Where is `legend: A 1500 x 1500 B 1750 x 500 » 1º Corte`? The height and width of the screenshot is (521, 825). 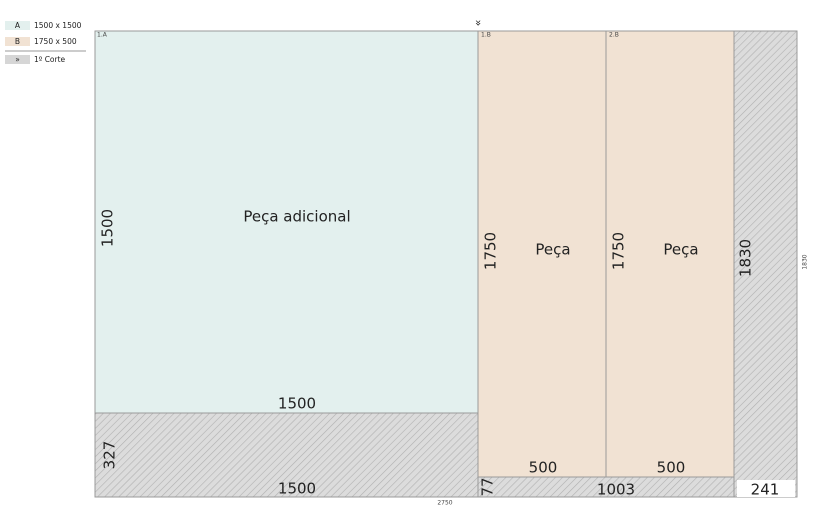
legend: A 1500 x 1500 B 1750 x 500 » 1º Corte is located at coordinates (45, 42).